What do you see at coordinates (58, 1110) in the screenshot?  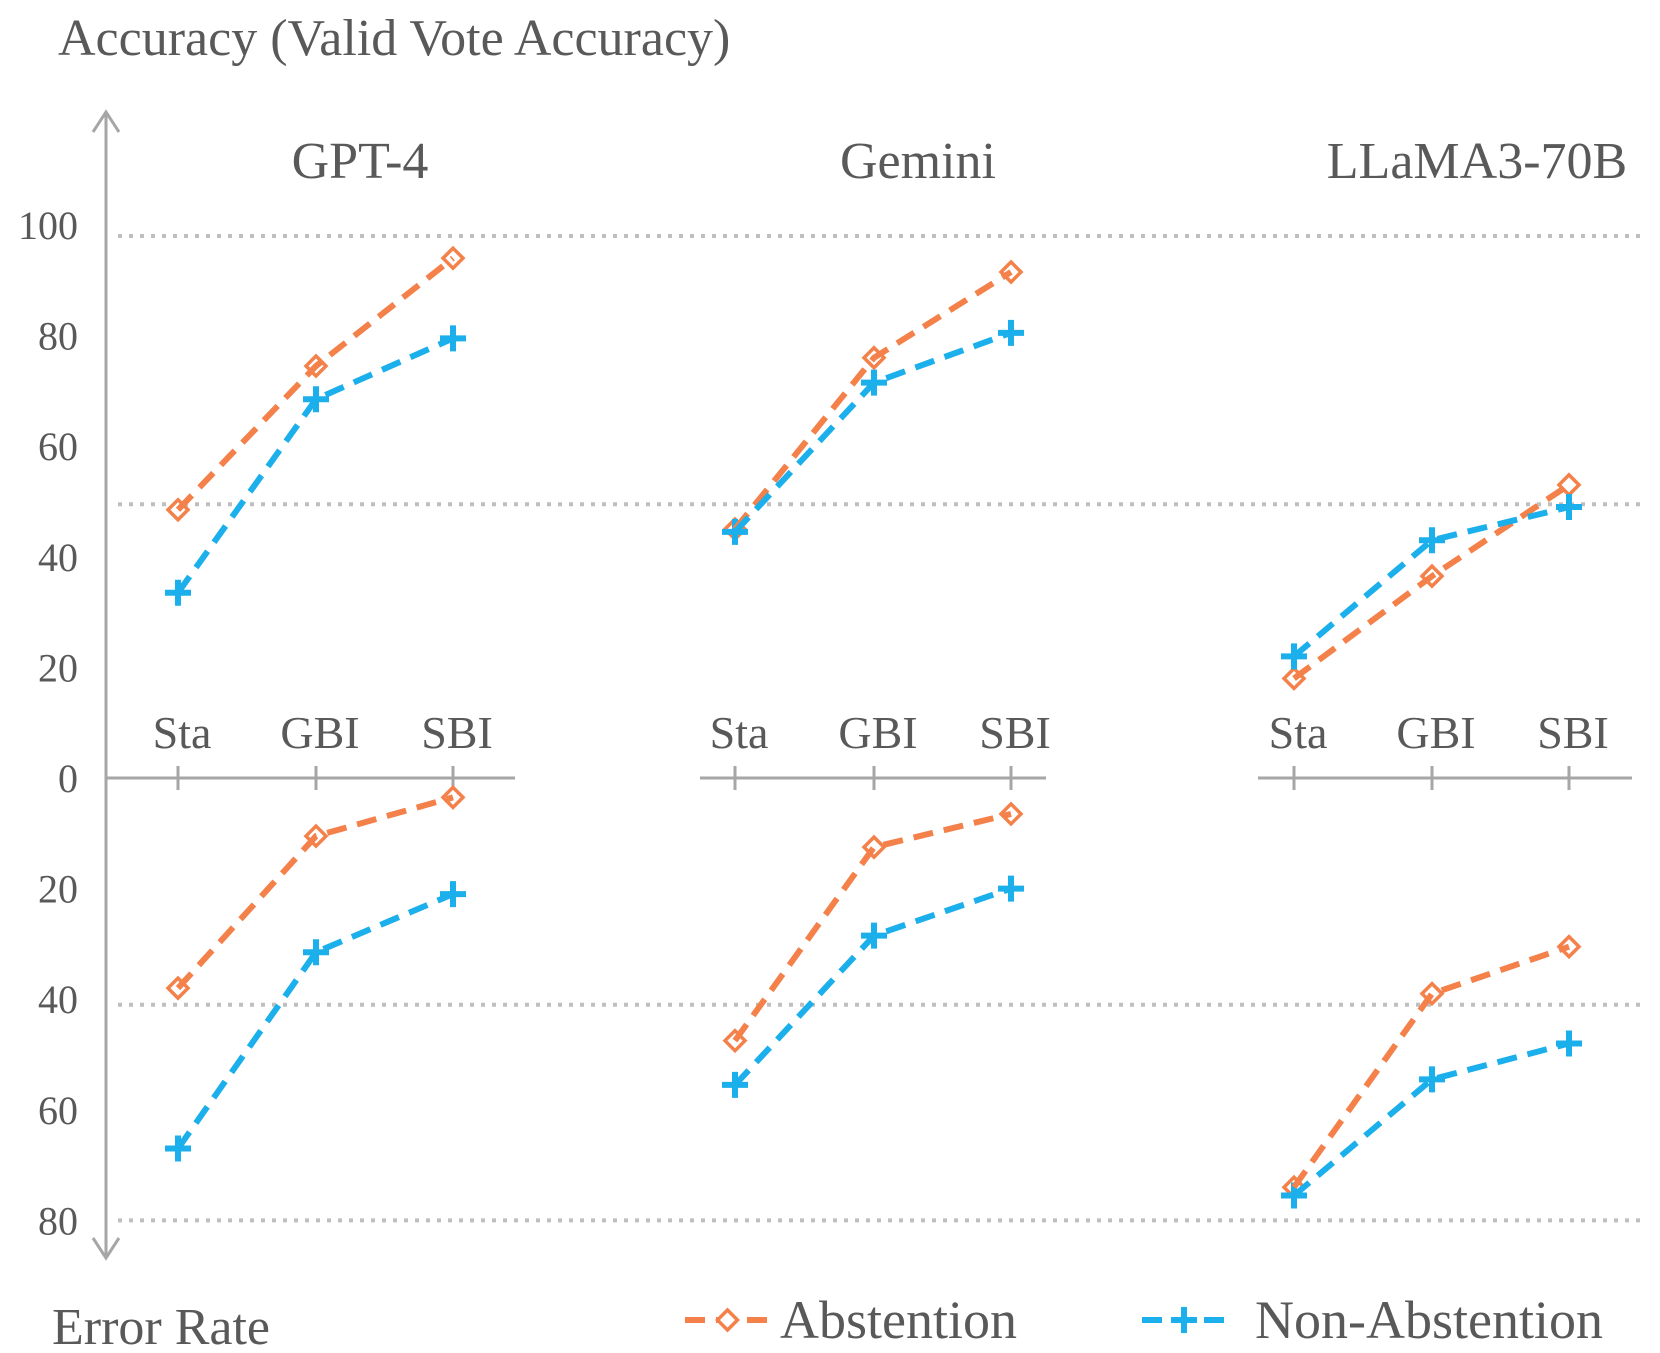 I see `y-tick-label-bottom: 60` at bounding box center [58, 1110].